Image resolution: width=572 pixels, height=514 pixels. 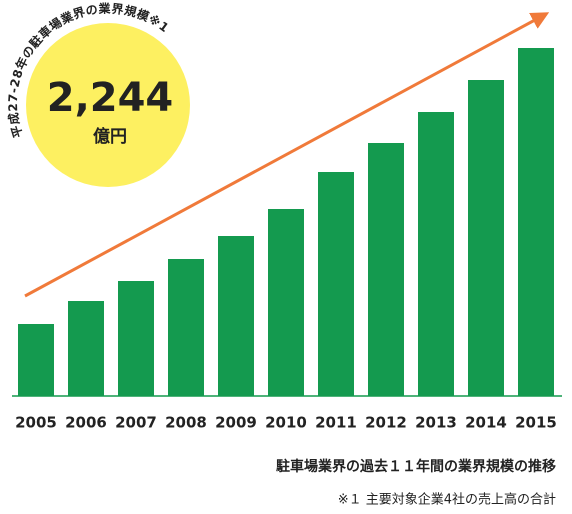 I want to click on badge-value: 2,244, so click(x=110, y=98).